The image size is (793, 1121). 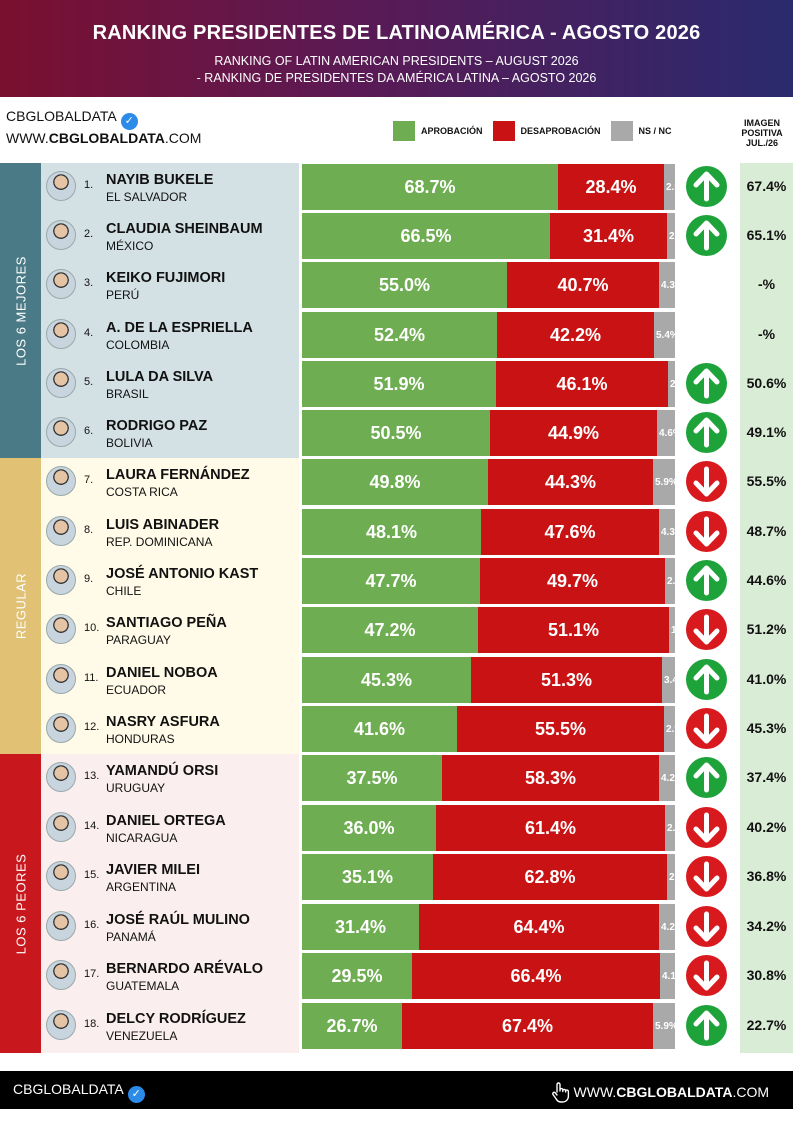 What do you see at coordinates (536, 976) in the screenshot?
I see `bar-disapproval: 66.4%` at bounding box center [536, 976].